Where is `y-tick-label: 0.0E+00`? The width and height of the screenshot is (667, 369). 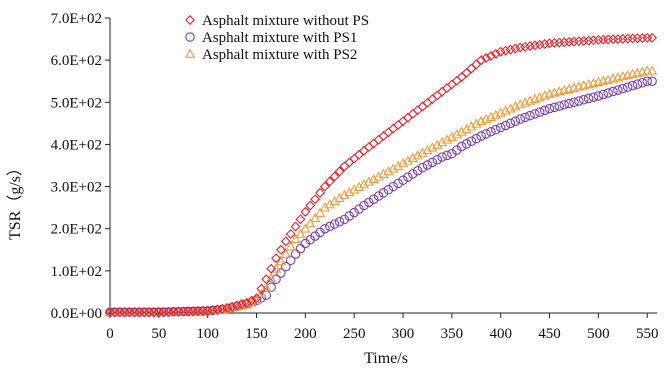
y-tick-label: 0.0E+00 is located at coordinates (76, 314).